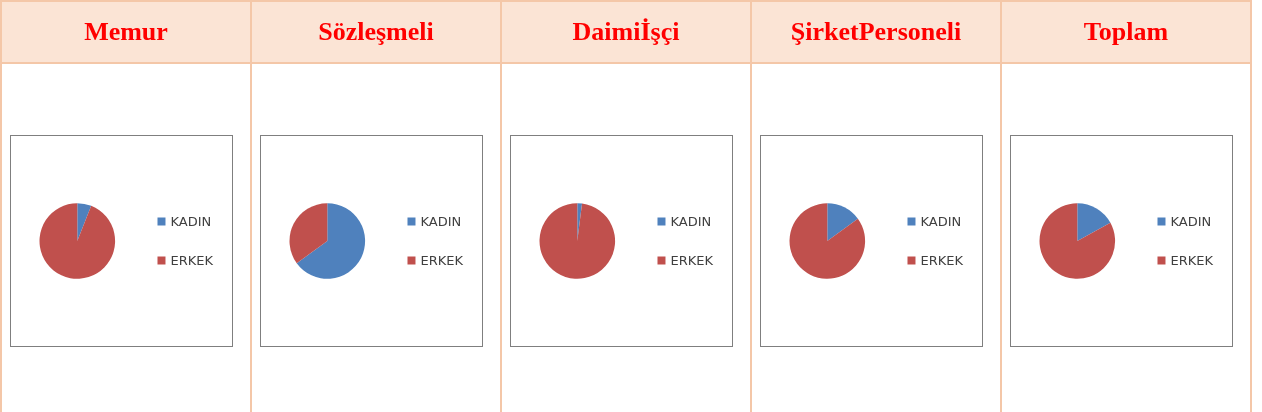 The width and height of the screenshot is (1262, 412). What do you see at coordinates (876, 33) in the screenshot?
I see `chart-title: ŞirketPersoneli` at bounding box center [876, 33].